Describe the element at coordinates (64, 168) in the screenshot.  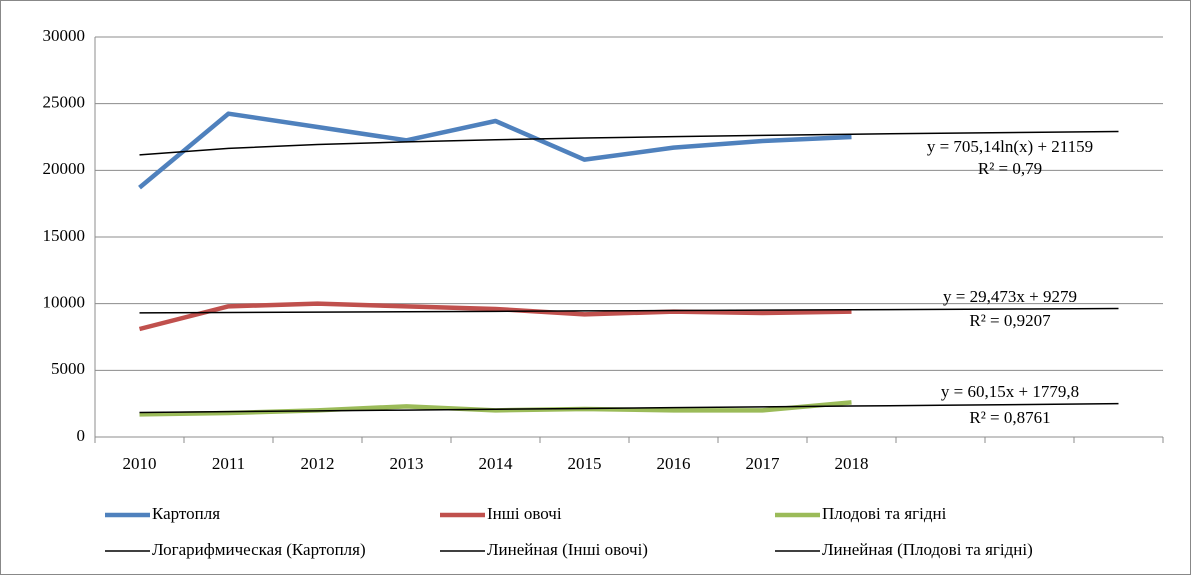
I see `y-tick-label: 20000` at that location.